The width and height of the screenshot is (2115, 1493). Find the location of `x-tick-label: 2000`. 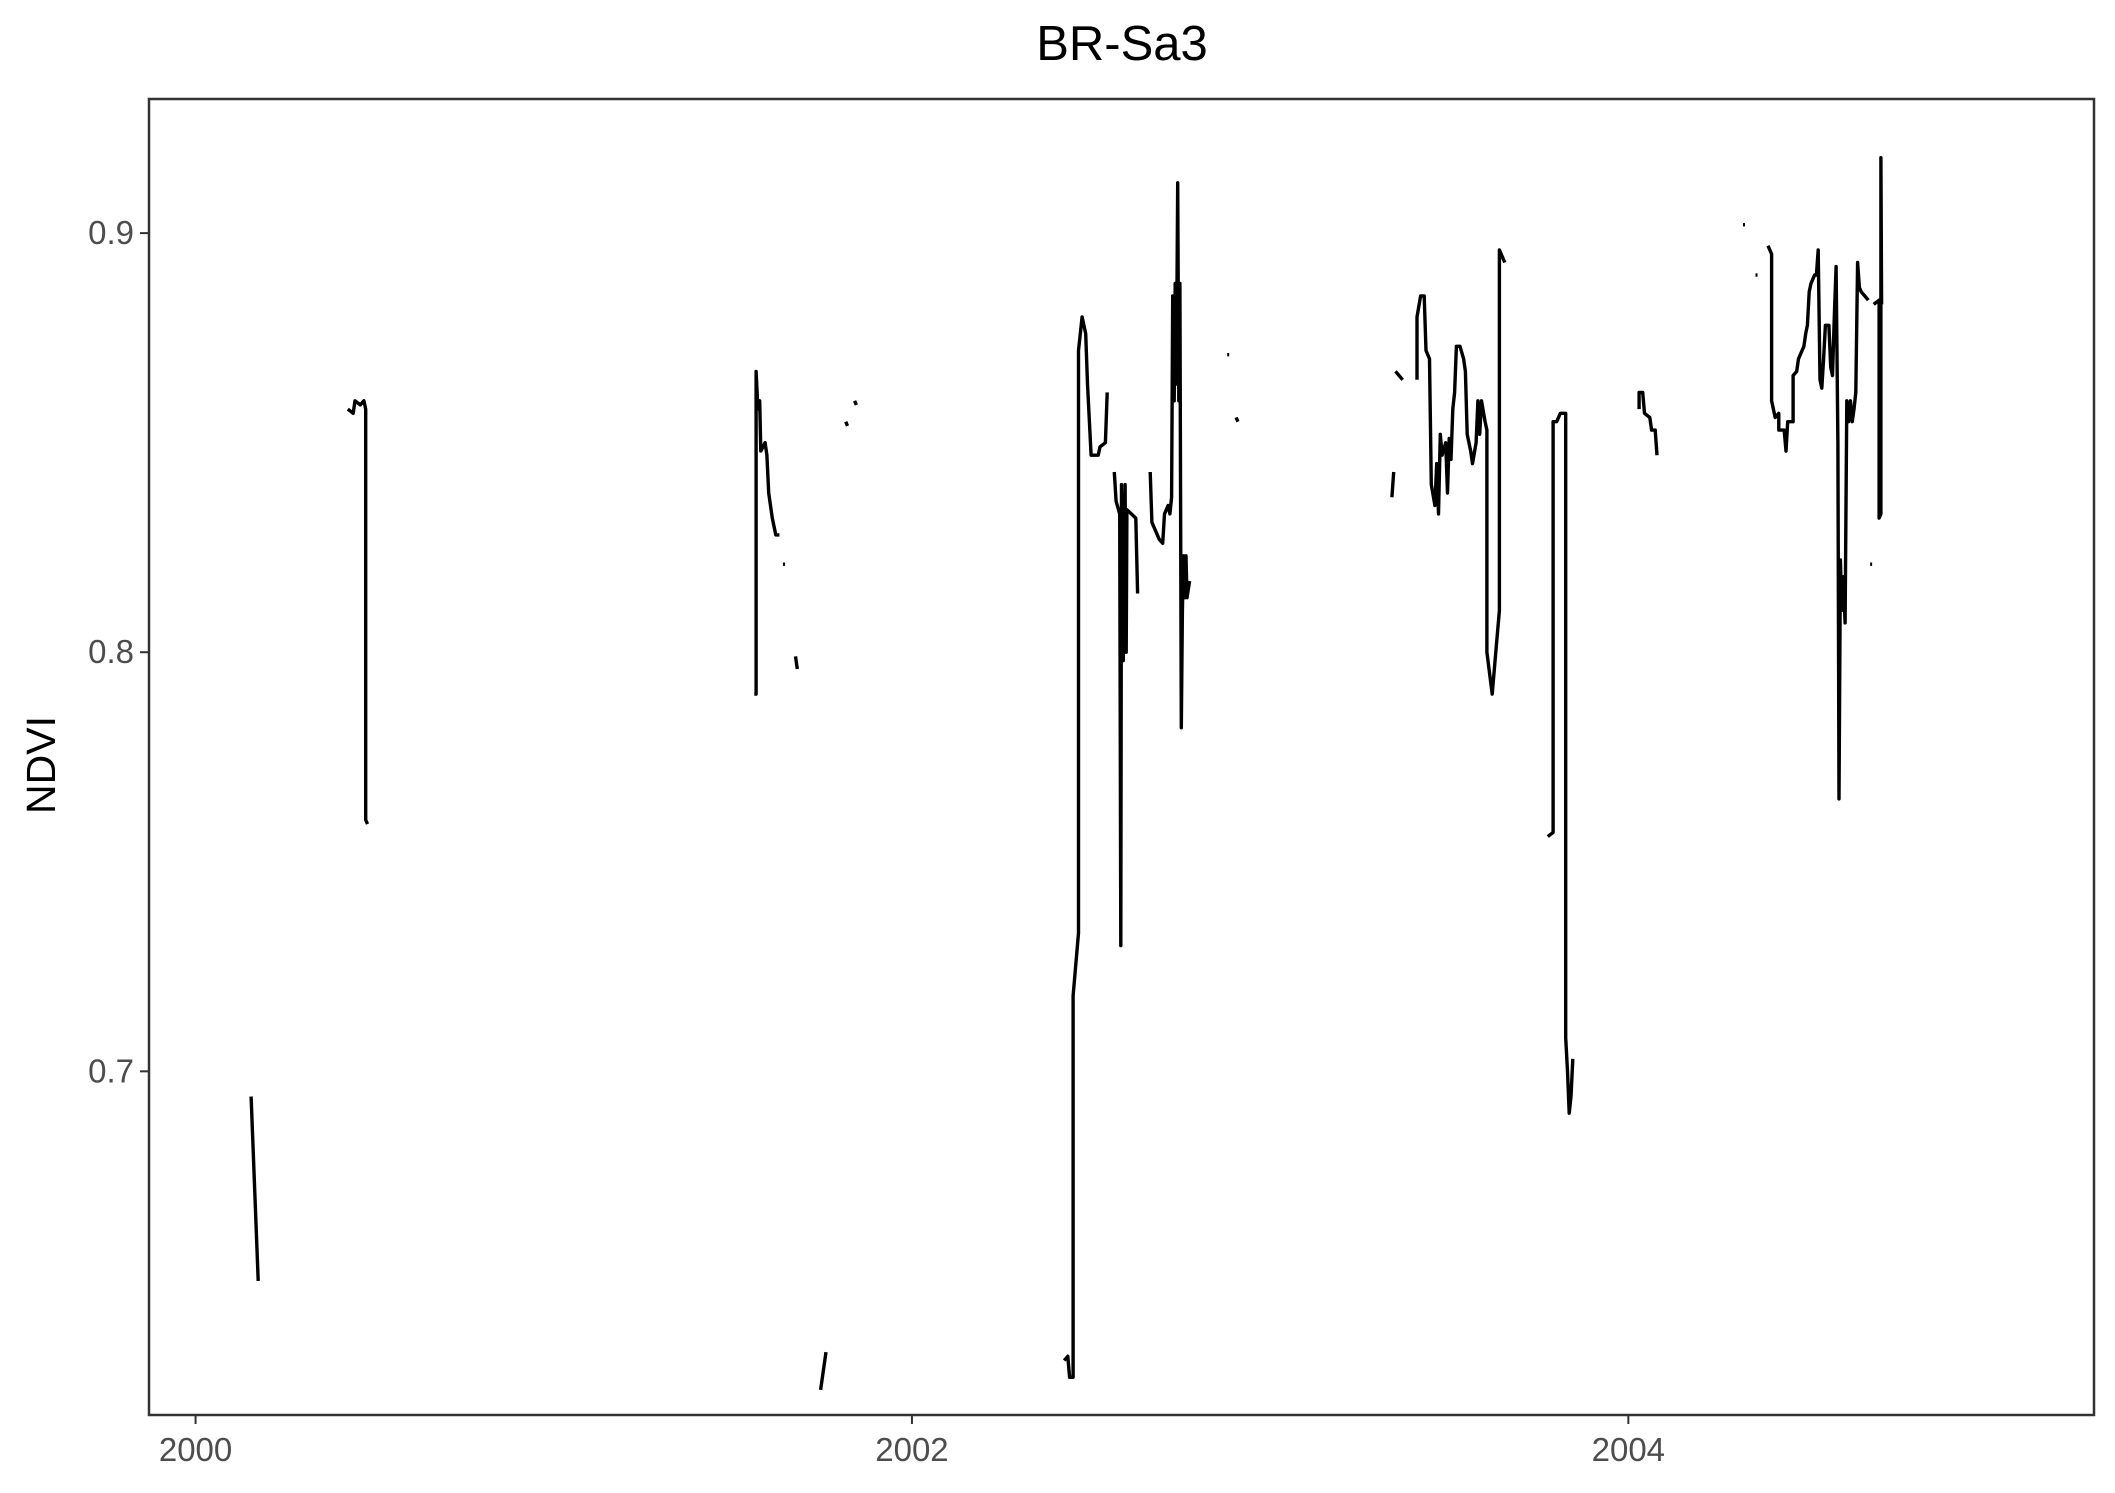

x-tick-label: 2000 is located at coordinates (195, 1449).